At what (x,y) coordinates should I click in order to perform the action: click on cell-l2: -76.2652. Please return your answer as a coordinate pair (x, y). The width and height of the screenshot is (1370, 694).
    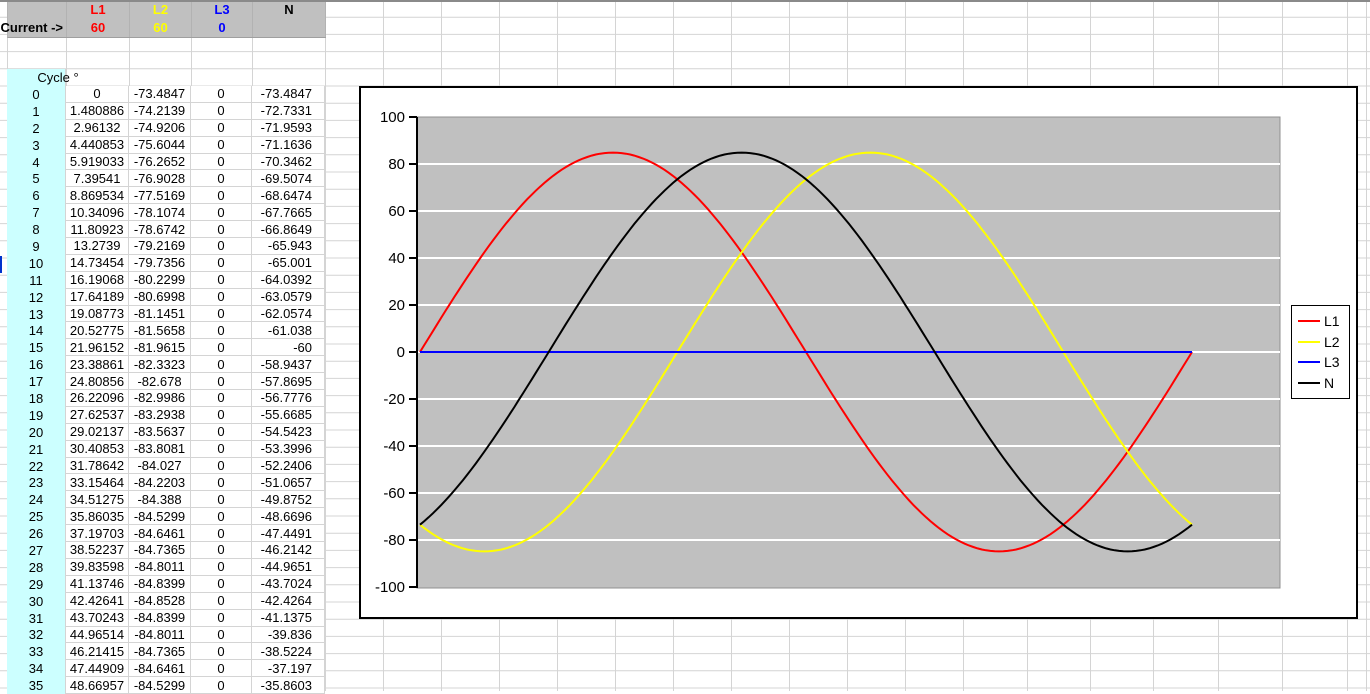
    Looking at the image, I should click on (160, 162).